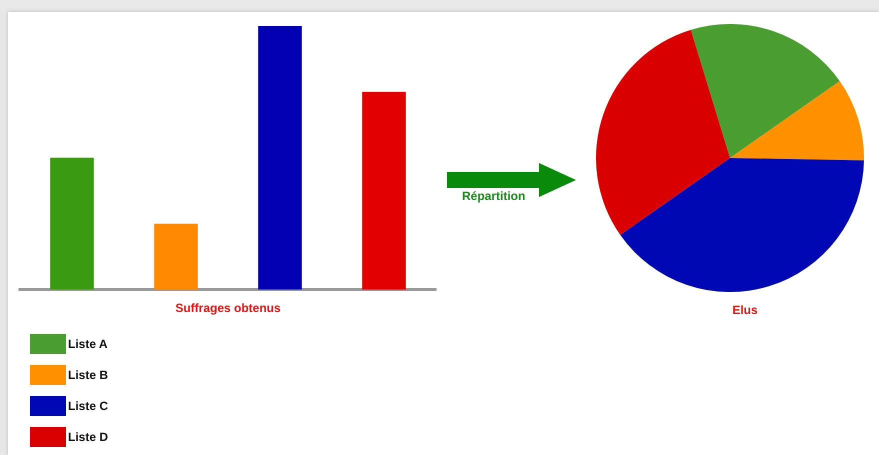  Describe the element at coordinates (88, 344) in the screenshot. I see `legend-label: Liste A` at that location.